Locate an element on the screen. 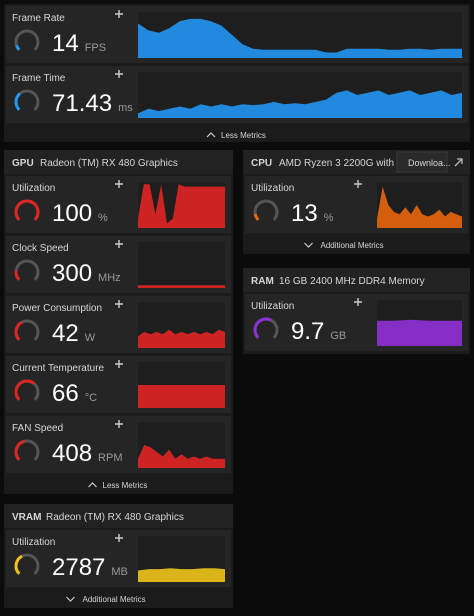 The image size is (474, 616). metric-readout: 71.43 ms is located at coordinates (92, 103).